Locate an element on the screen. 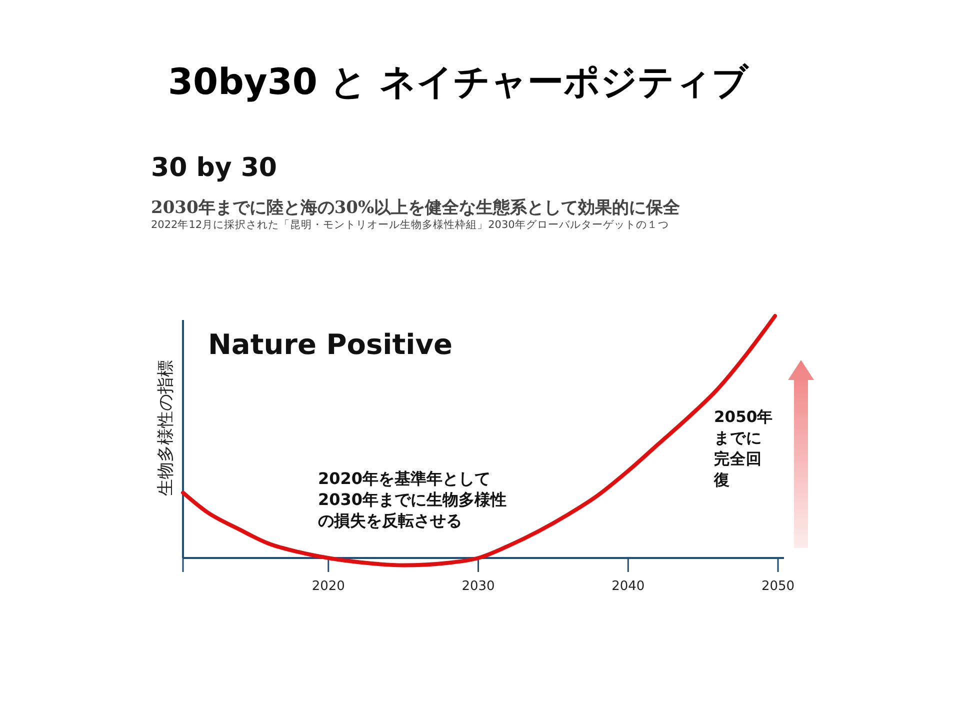 The height and width of the screenshot is (720, 960). annotation: 2020年を基準年として2030年までに生物多様性の損失を反転させる is located at coordinates (412, 499).